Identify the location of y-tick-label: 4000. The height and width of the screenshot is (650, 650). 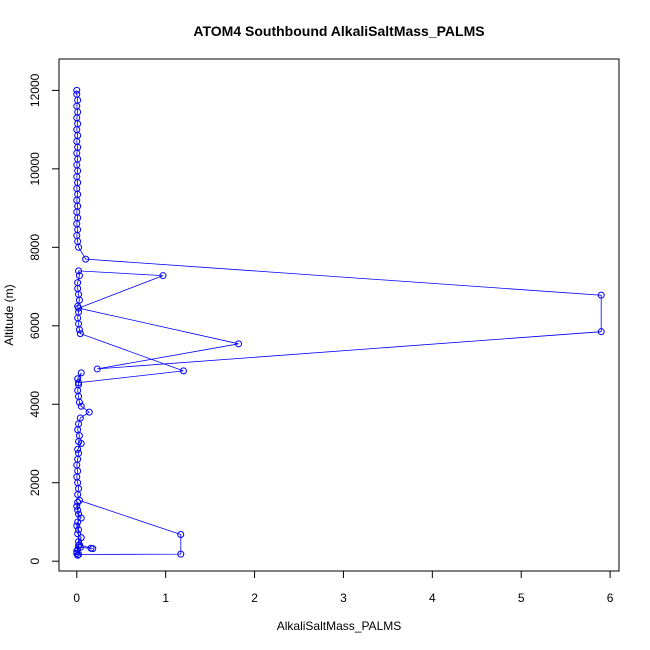
(35, 404).